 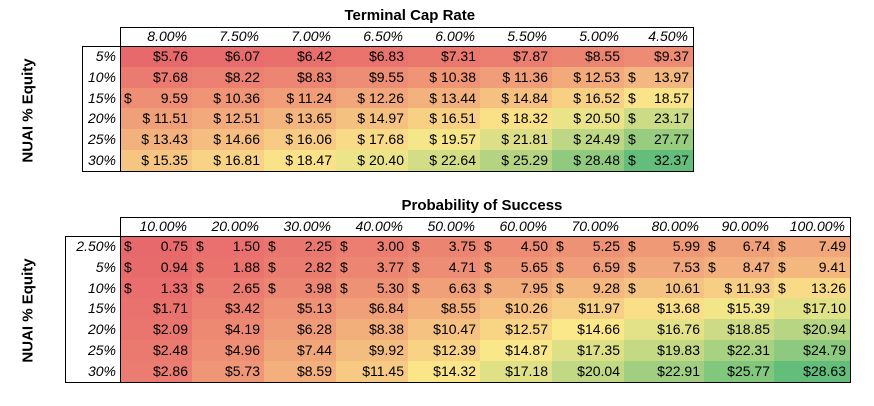 I want to click on cell-value: $20.94, so click(x=824, y=329).